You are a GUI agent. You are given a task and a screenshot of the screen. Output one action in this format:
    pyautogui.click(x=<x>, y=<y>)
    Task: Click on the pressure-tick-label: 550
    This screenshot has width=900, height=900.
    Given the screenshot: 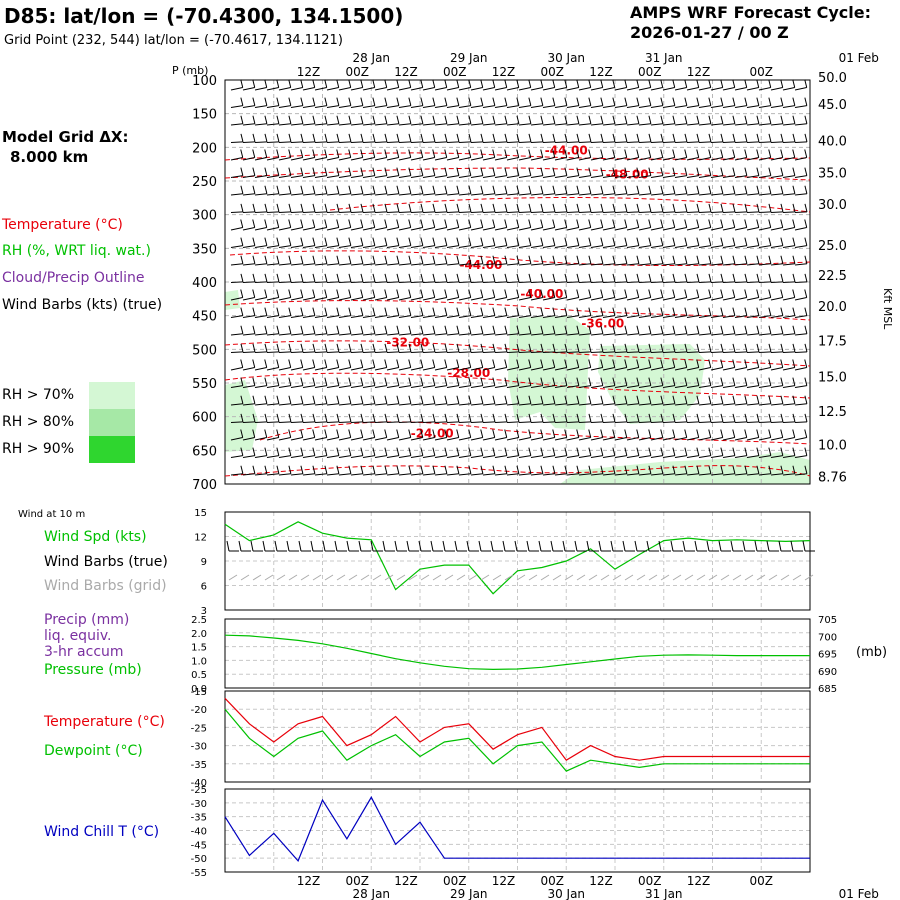 What is the action you would take?
    pyautogui.click(x=204, y=384)
    